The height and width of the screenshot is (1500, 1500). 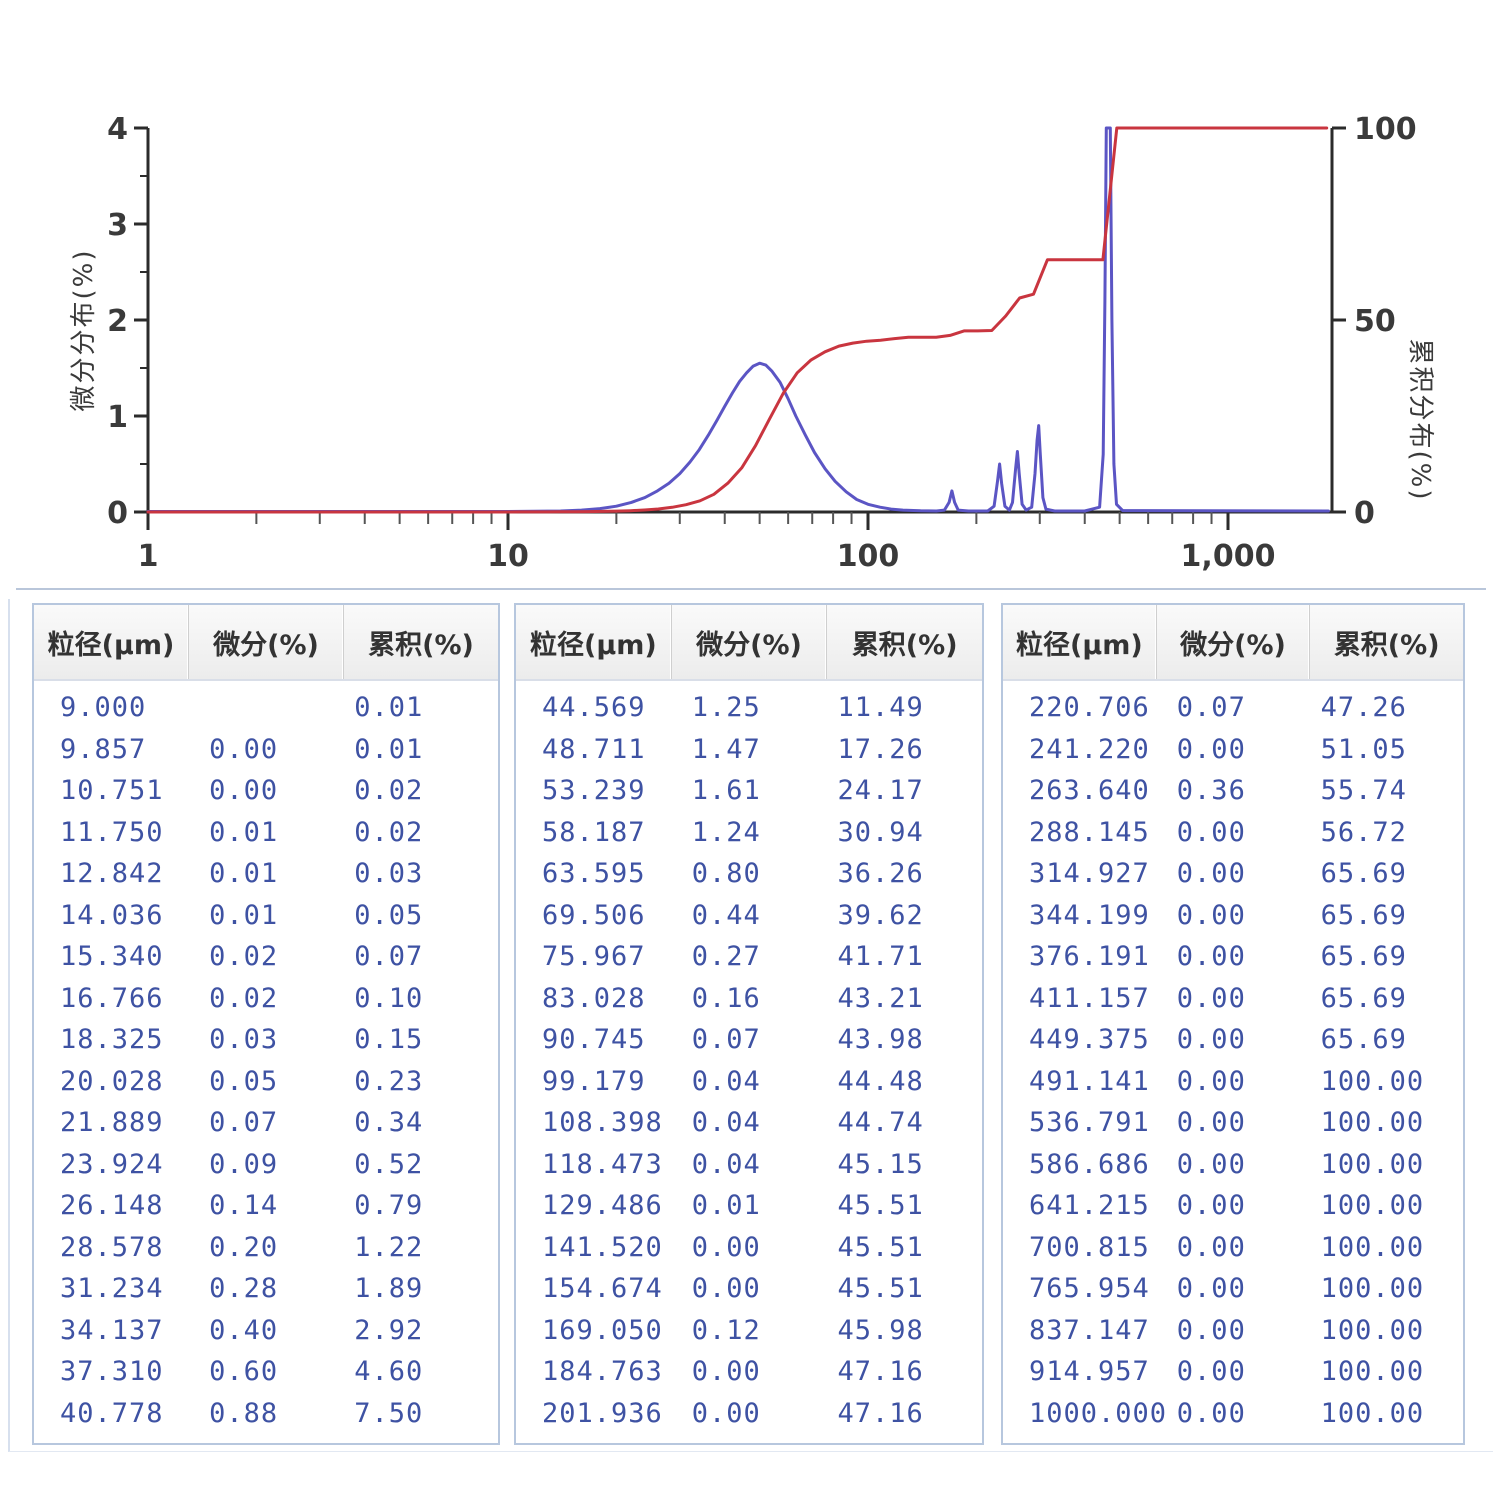 I want to click on table-row: 9.000 0.01, so click(x=266, y=708).